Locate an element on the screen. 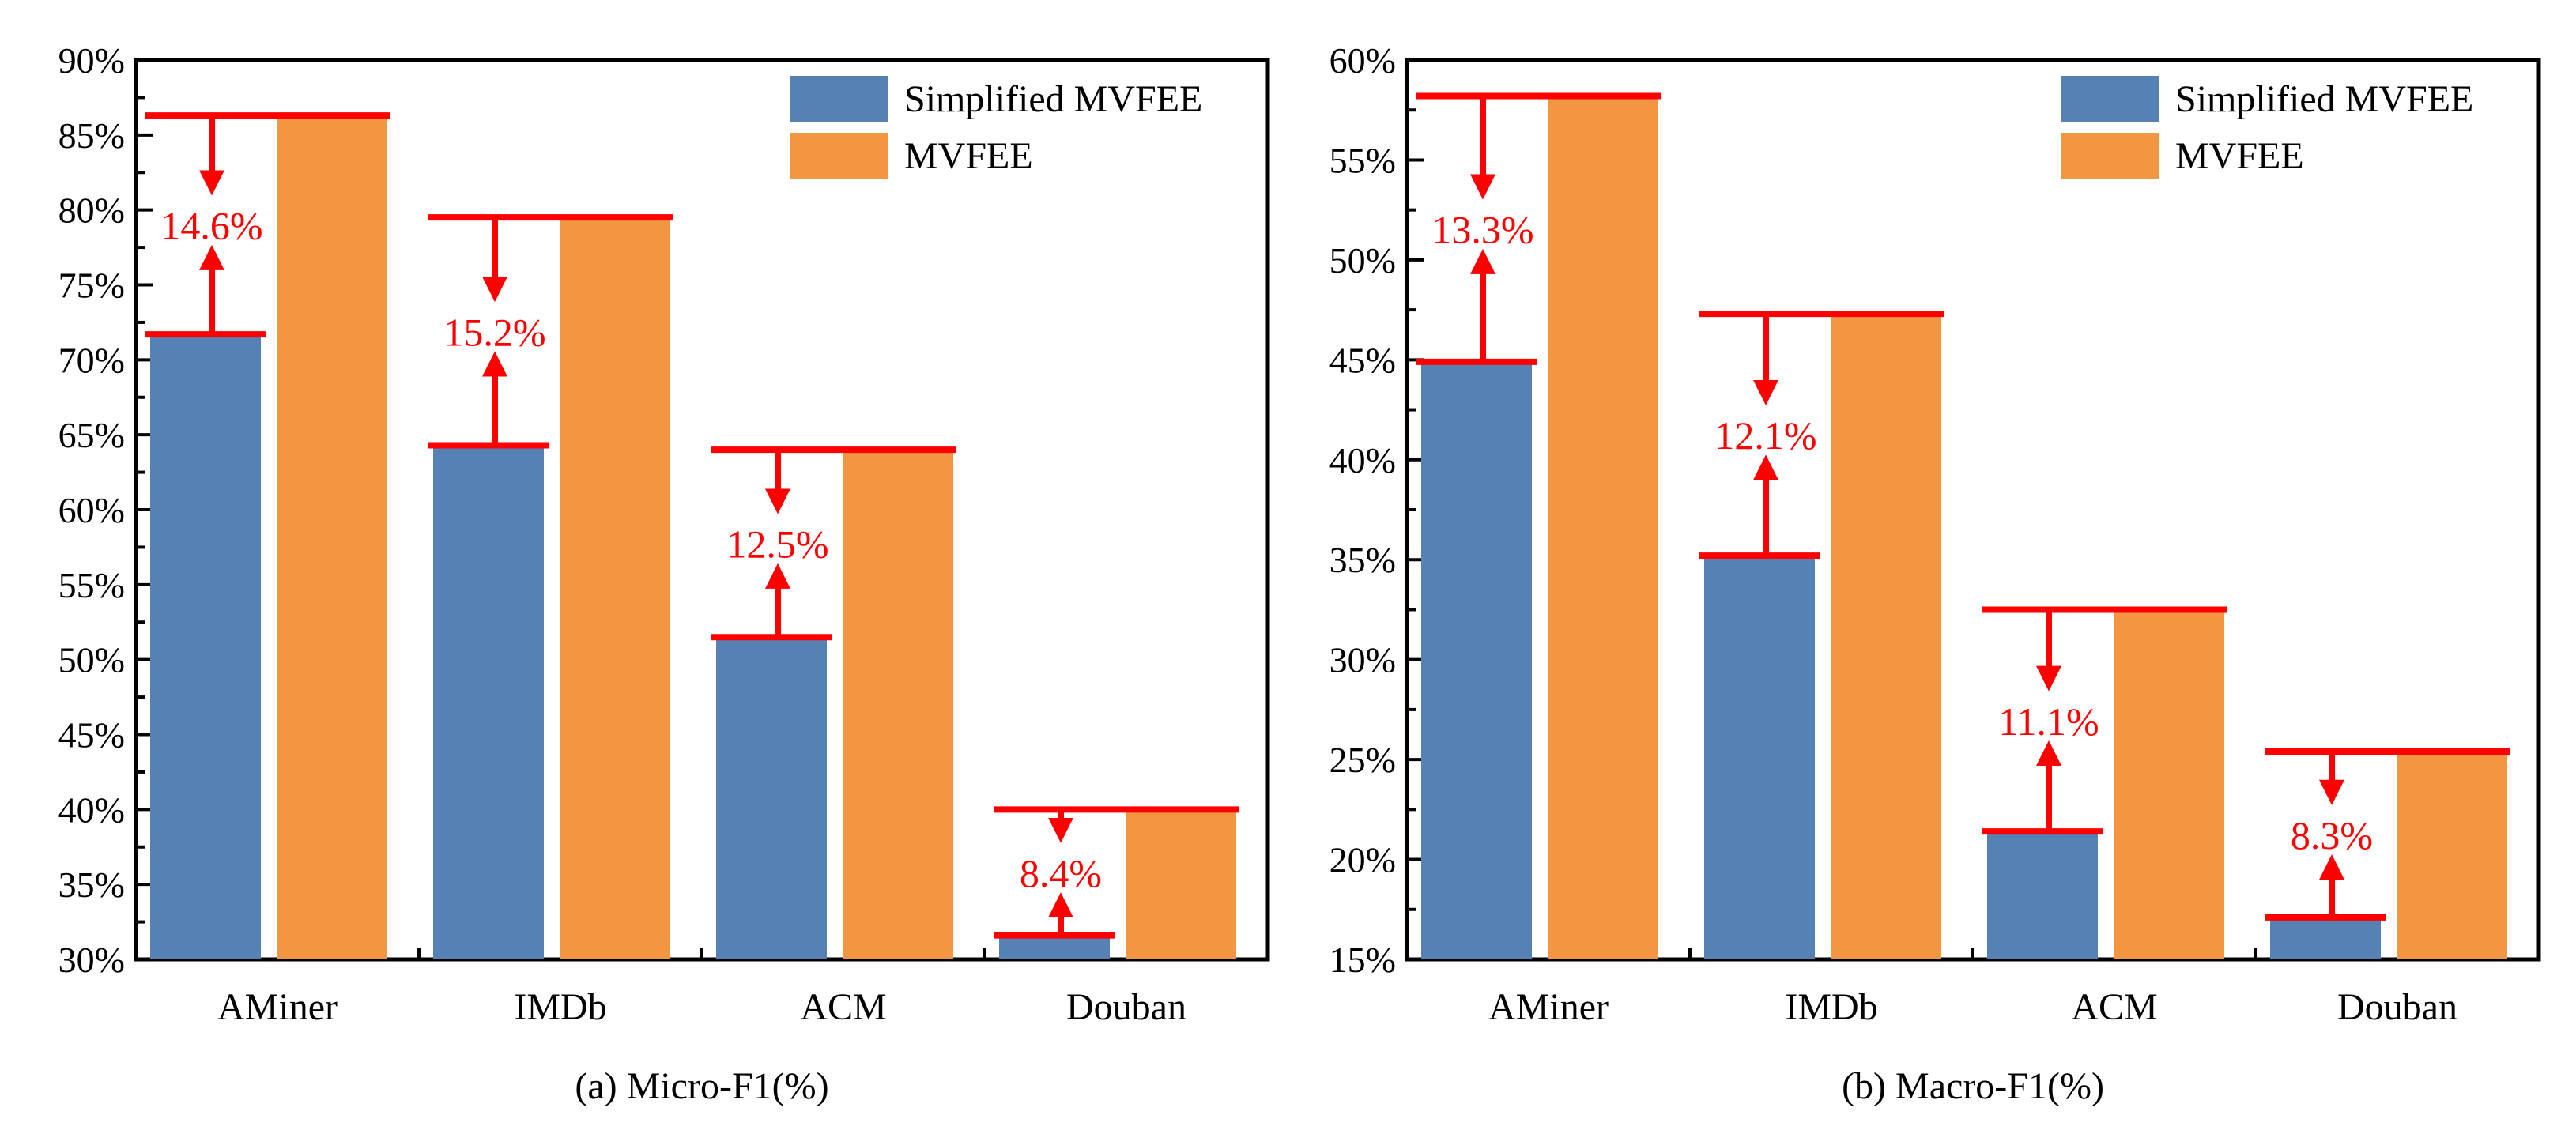 The image size is (2576, 1134). y-tick-label: 15% is located at coordinates (1362, 960).